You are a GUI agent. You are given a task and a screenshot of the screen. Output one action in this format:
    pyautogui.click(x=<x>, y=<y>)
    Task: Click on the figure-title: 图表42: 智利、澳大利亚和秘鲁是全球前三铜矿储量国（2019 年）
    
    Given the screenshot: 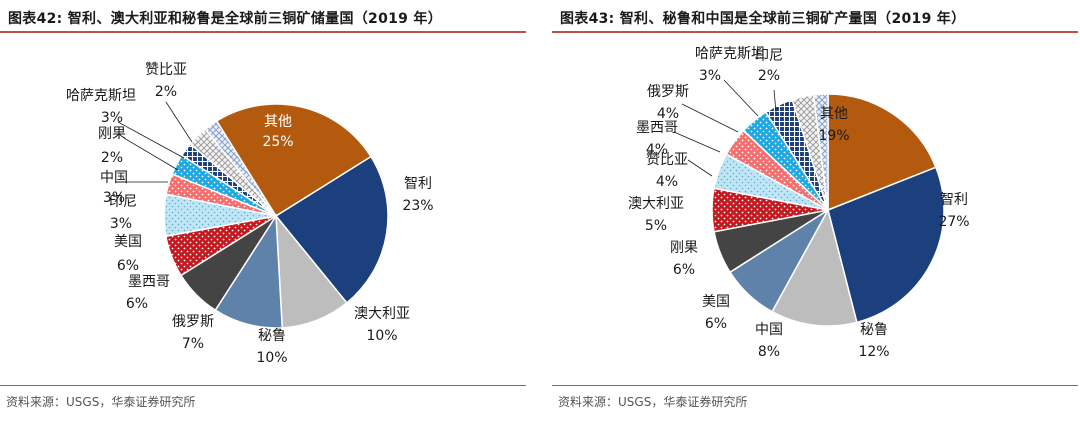 What is the action you would take?
    pyautogui.click(x=225, y=19)
    